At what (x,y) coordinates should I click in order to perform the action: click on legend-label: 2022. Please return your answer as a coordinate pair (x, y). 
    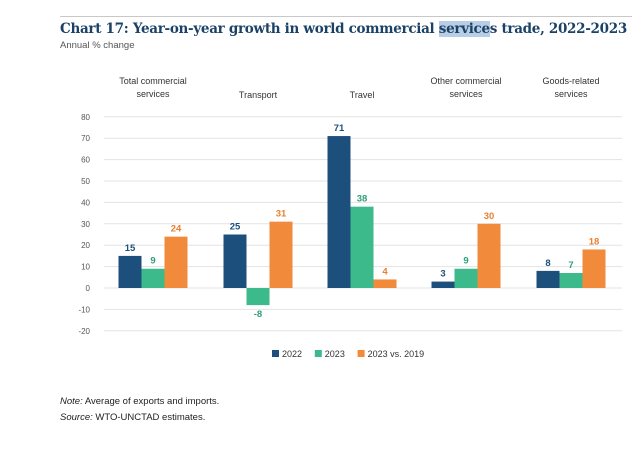
    Looking at the image, I should click on (292, 354).